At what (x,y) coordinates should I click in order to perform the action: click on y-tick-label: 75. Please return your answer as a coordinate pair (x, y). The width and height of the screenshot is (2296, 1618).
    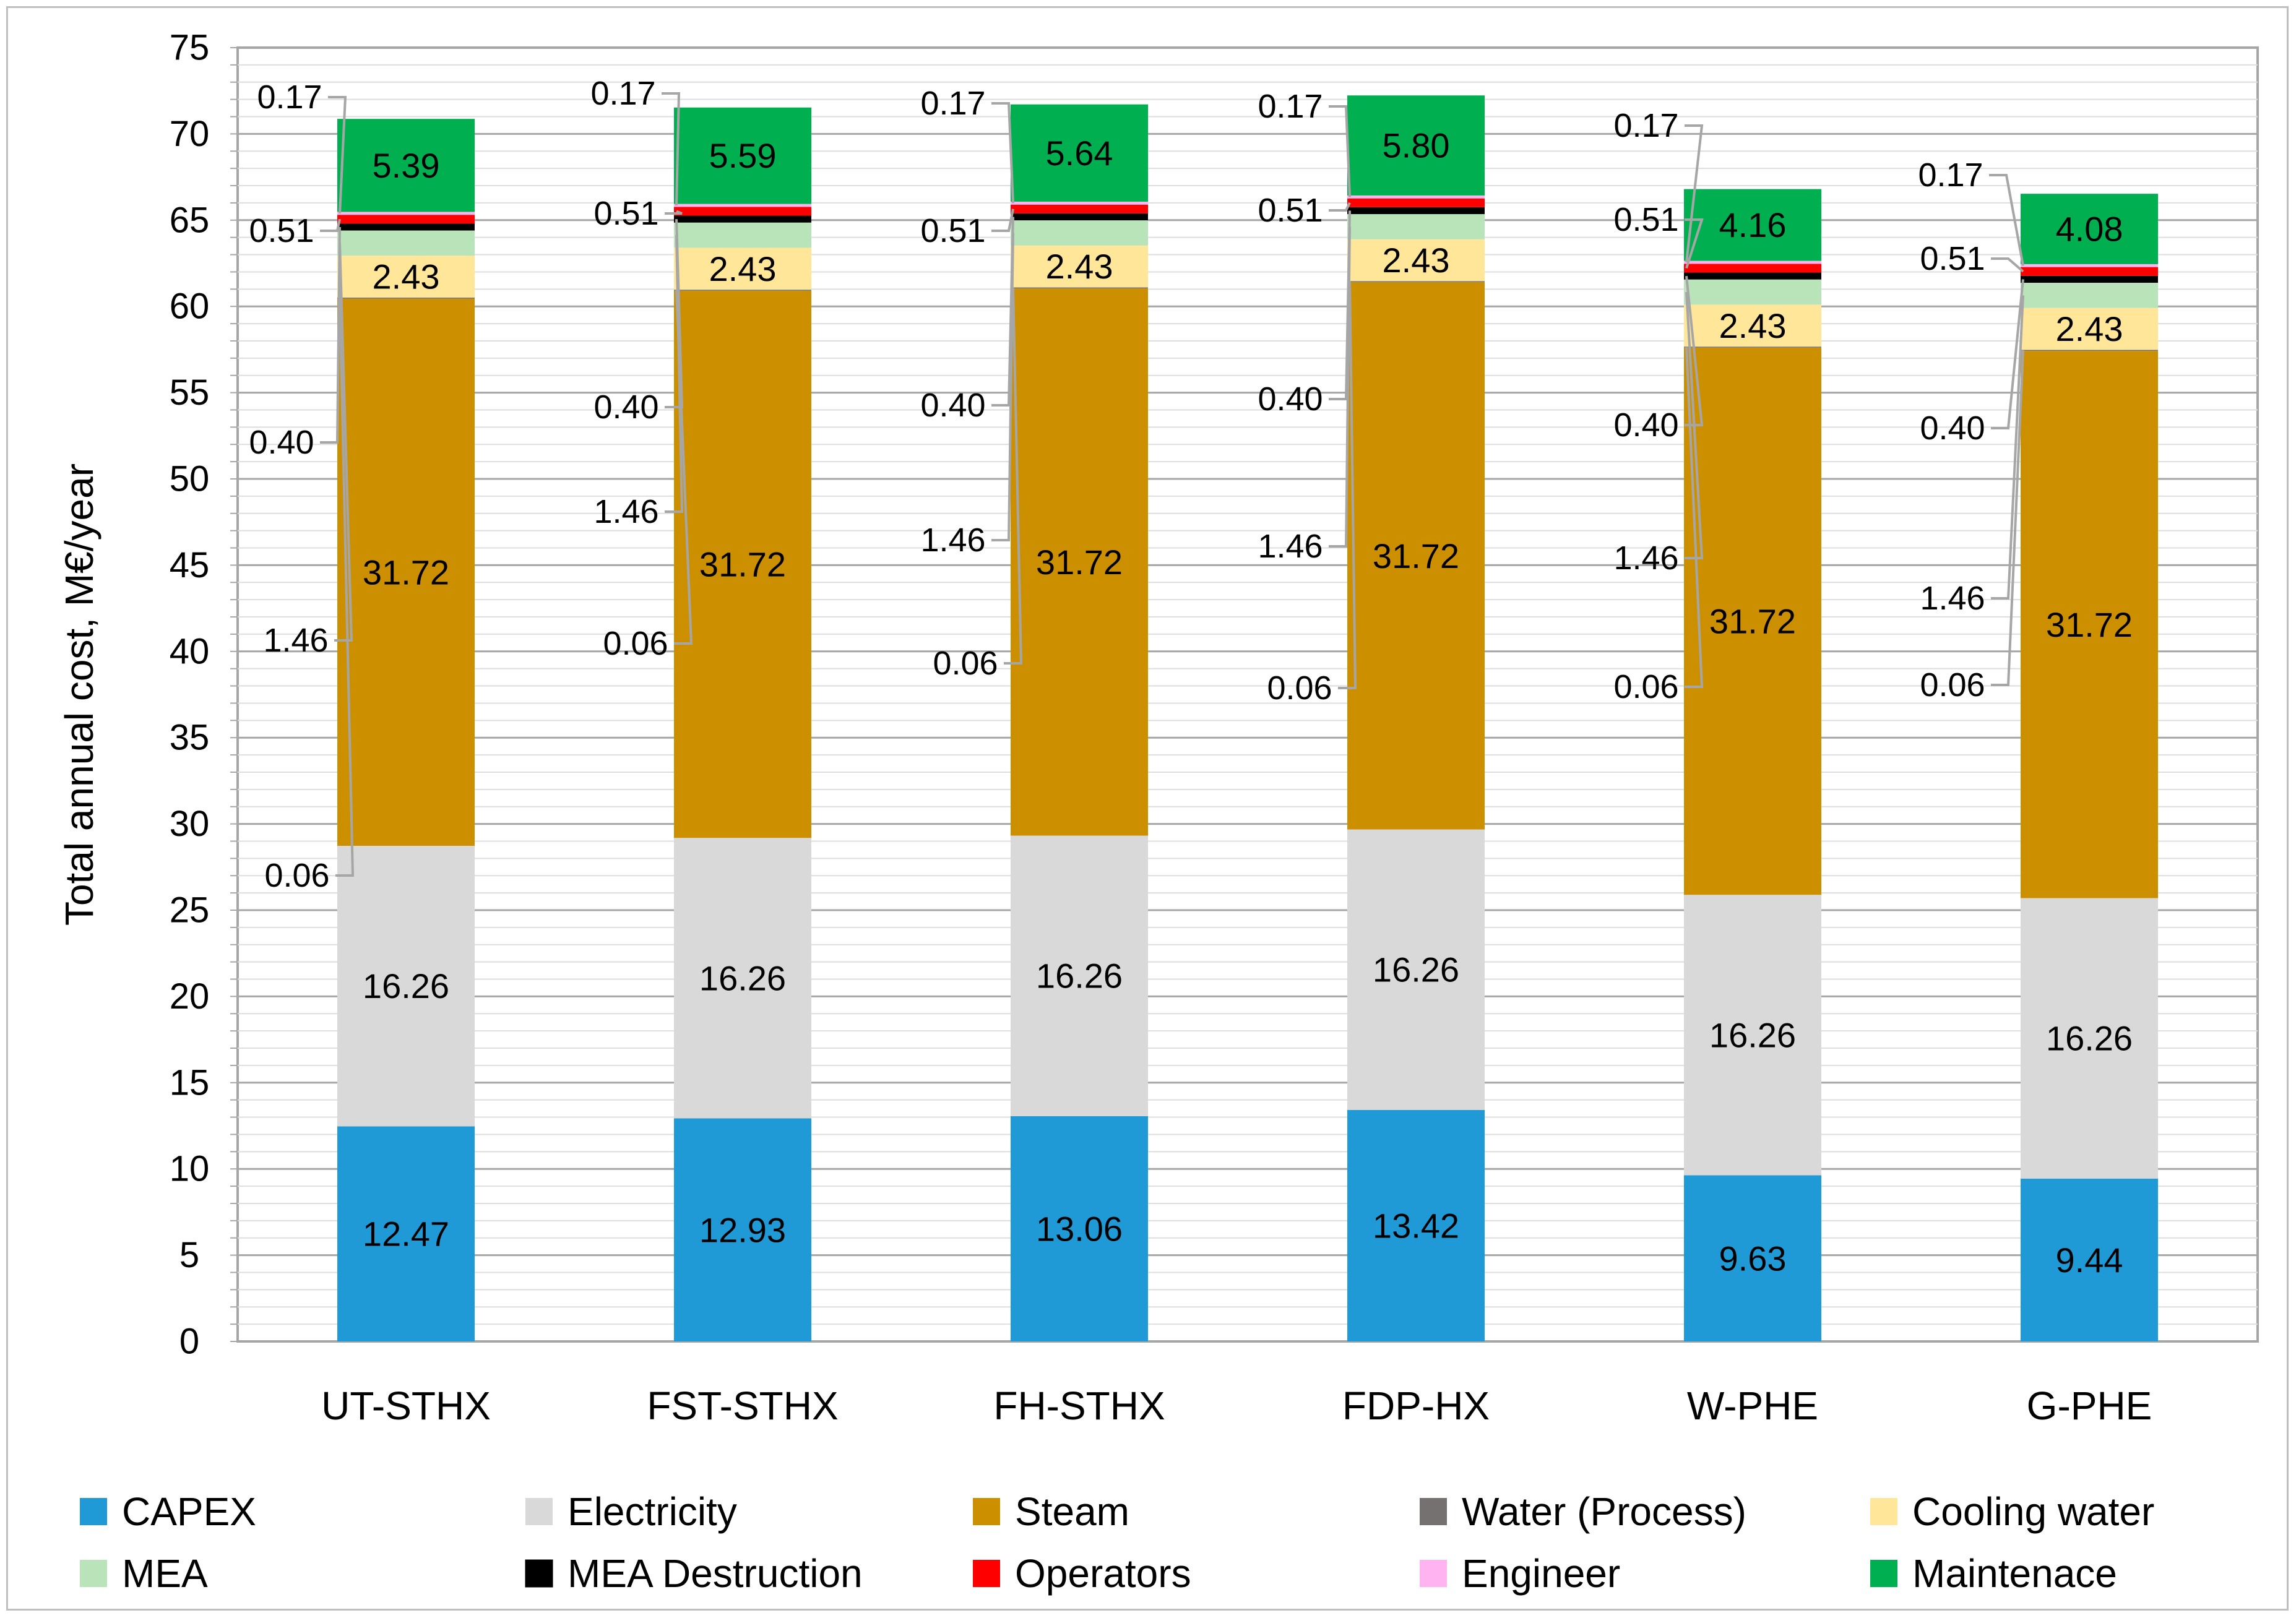
    Looking at the image, I should click on (190, 48).